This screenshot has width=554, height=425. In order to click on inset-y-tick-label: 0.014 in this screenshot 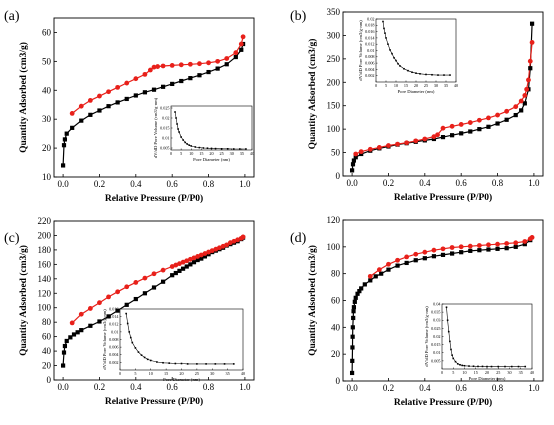, I will do `click(370, 37)`.